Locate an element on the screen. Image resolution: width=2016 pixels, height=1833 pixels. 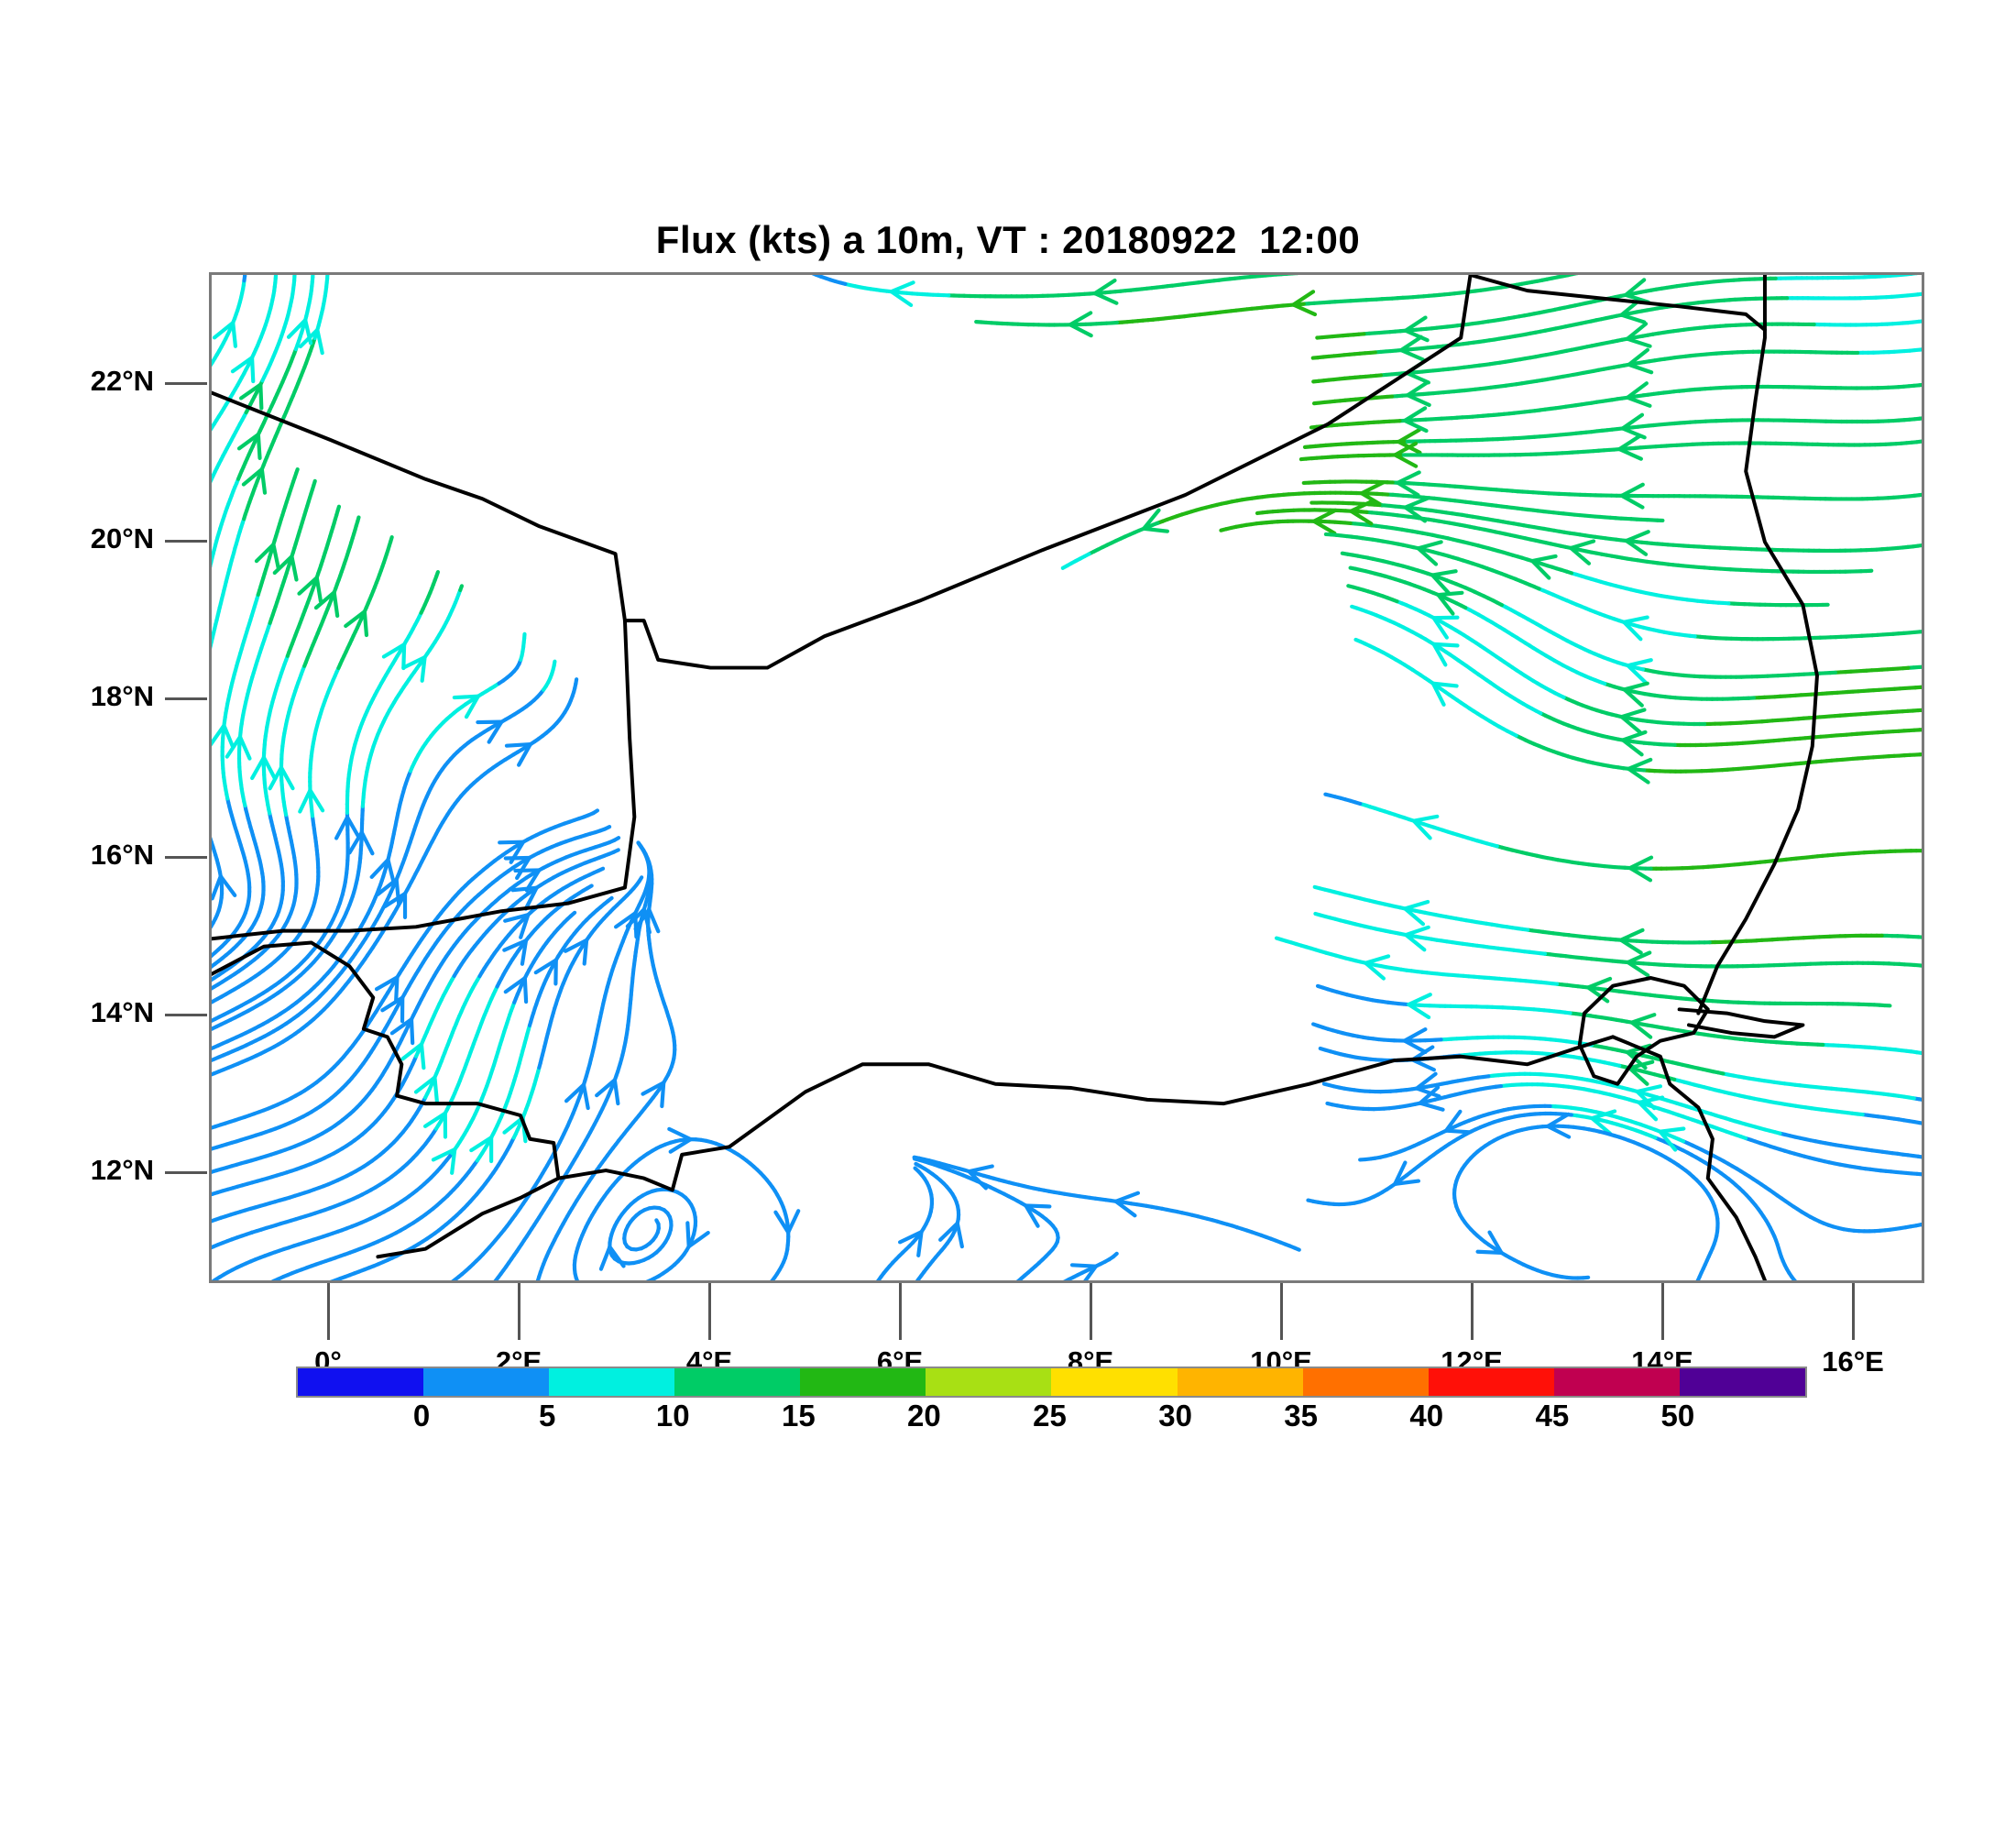
colorbar-segment-grass-green is located at coordinates (863, 1382).